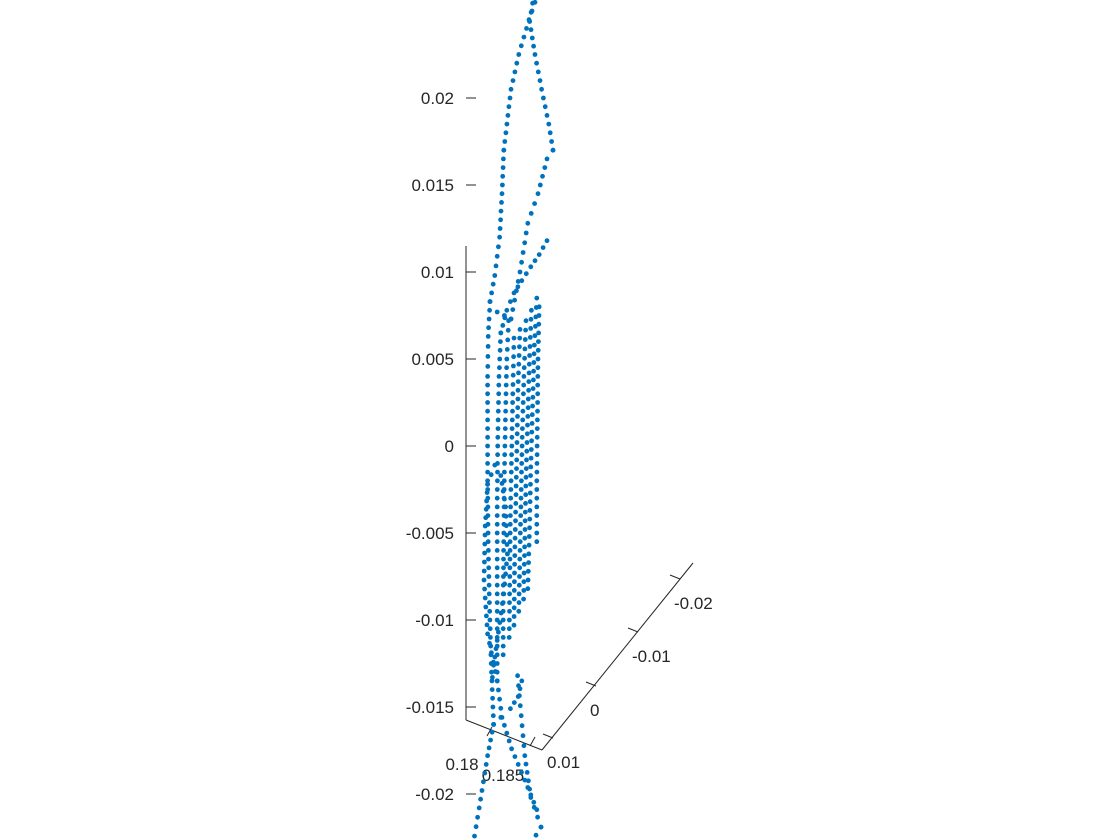 The image size is (1120, 840). What do you see at coordinates (627, 673) in the screenshot?
I see `y-axis-ticks: -0.02 -0.01 0 0.01` at bounding box center [627, 673].